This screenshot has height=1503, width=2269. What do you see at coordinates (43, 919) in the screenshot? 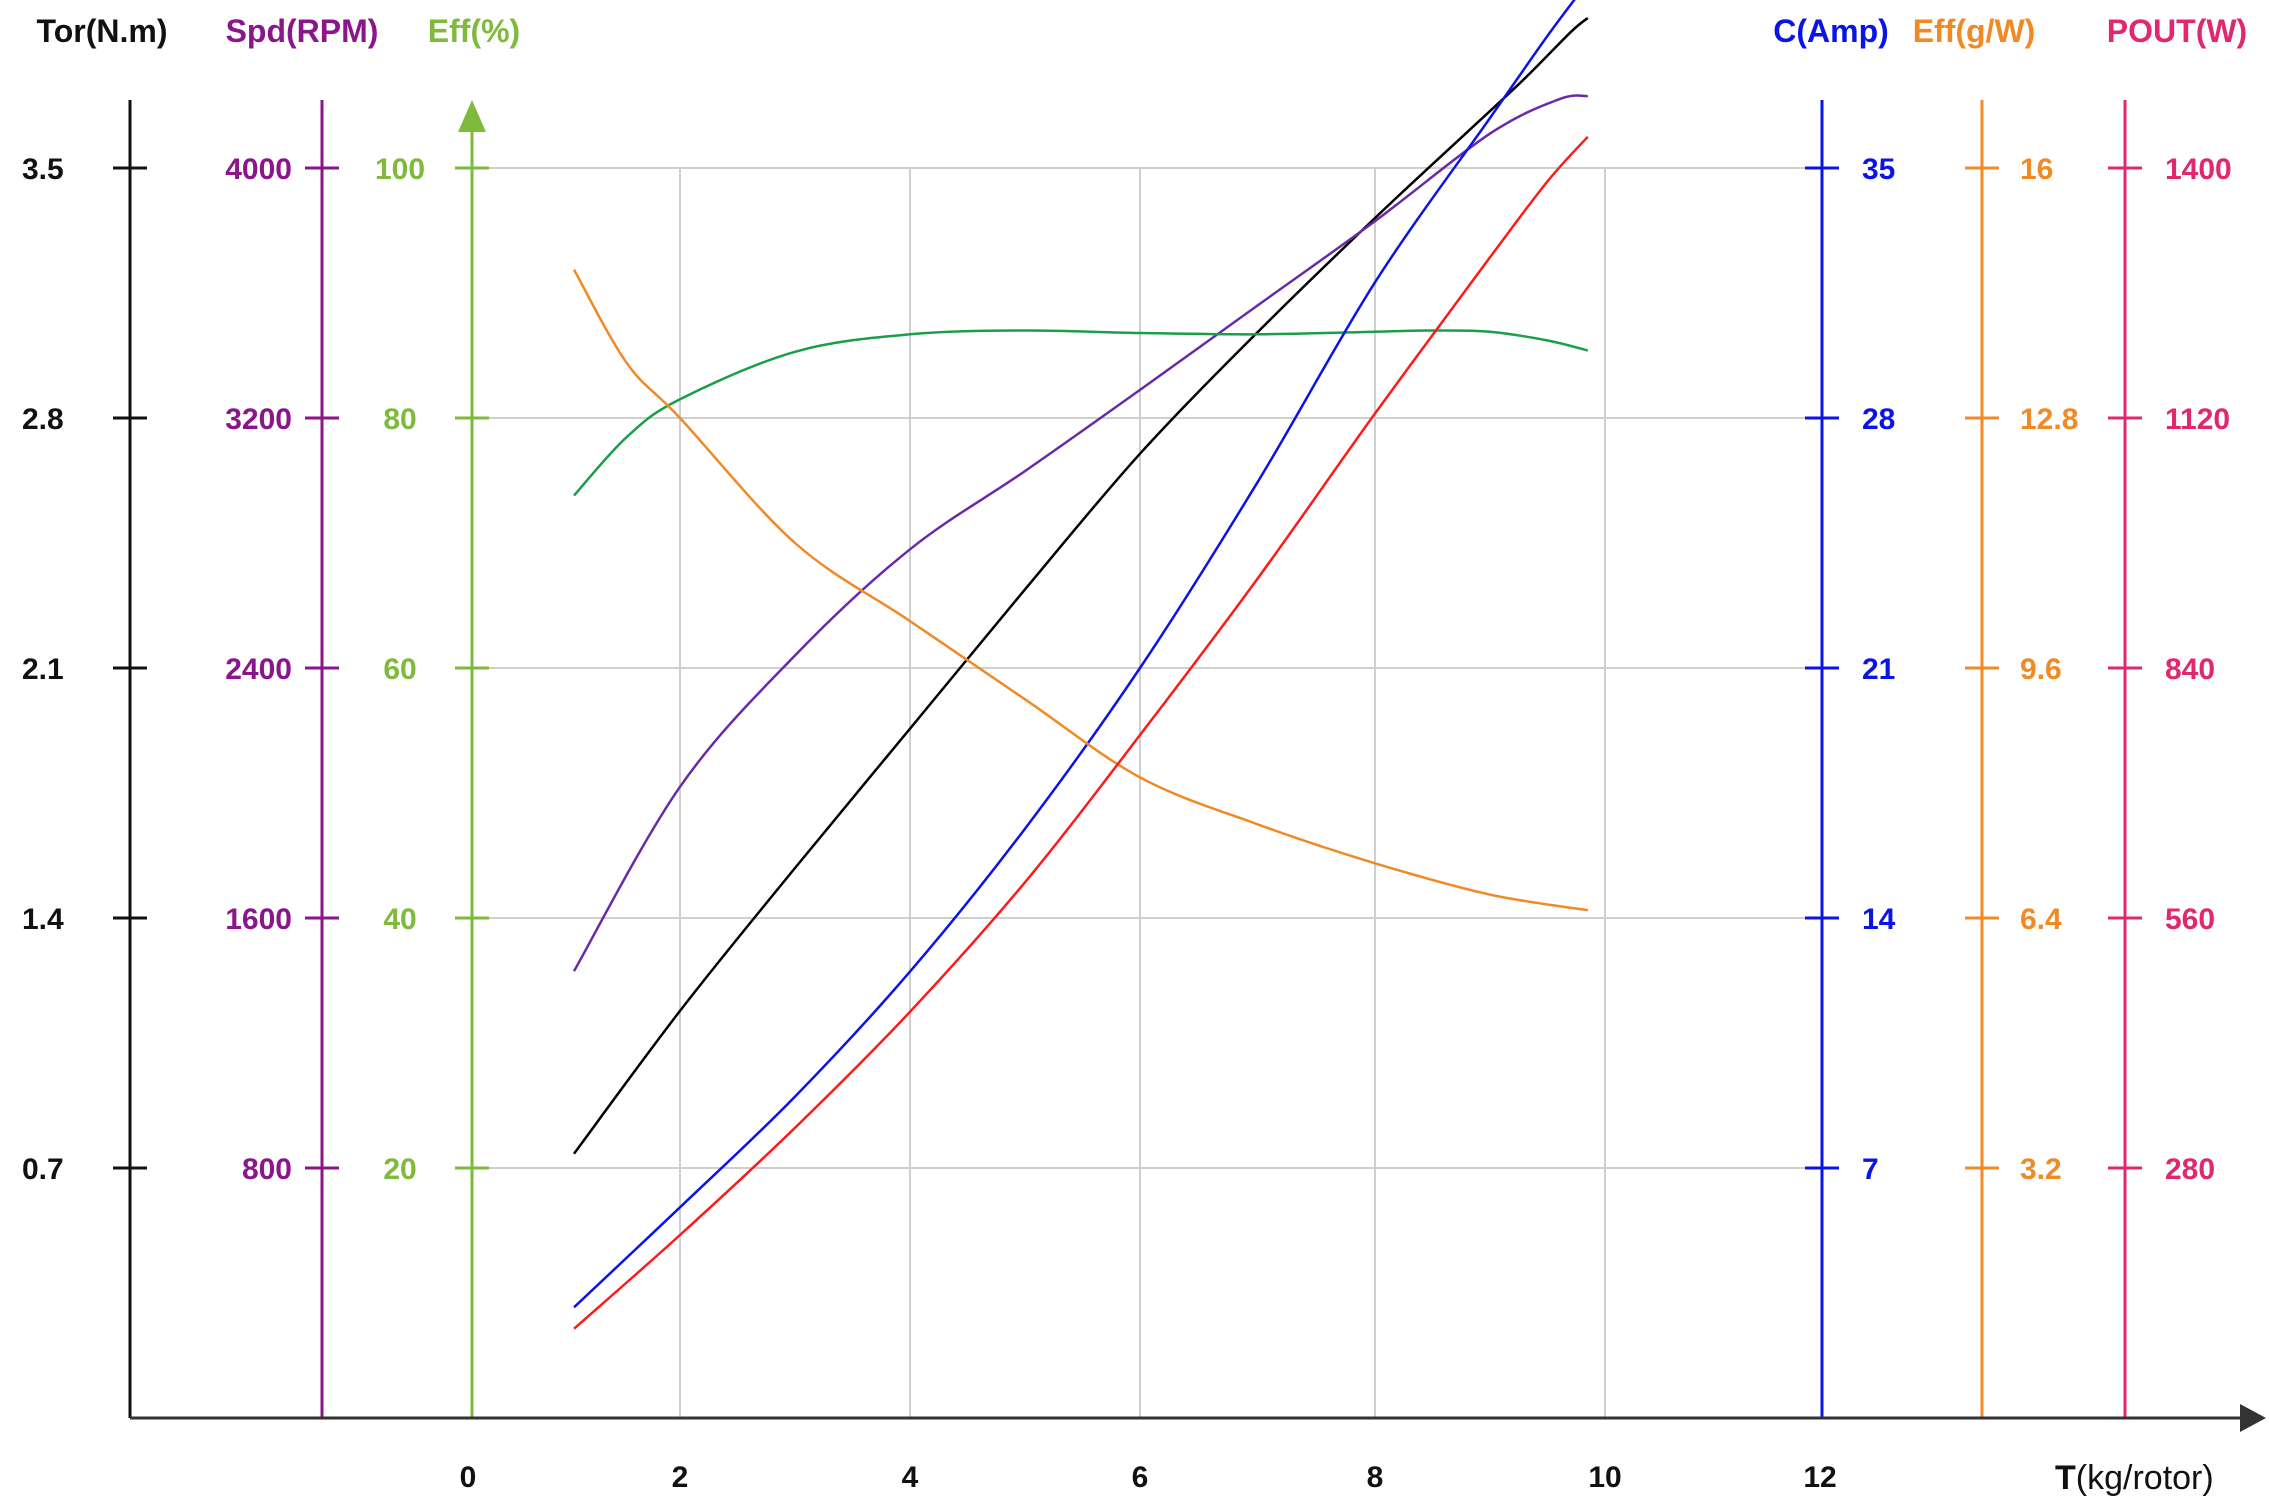
I see `tor-tick-label: 1.4` at bounding box center [43, 919].